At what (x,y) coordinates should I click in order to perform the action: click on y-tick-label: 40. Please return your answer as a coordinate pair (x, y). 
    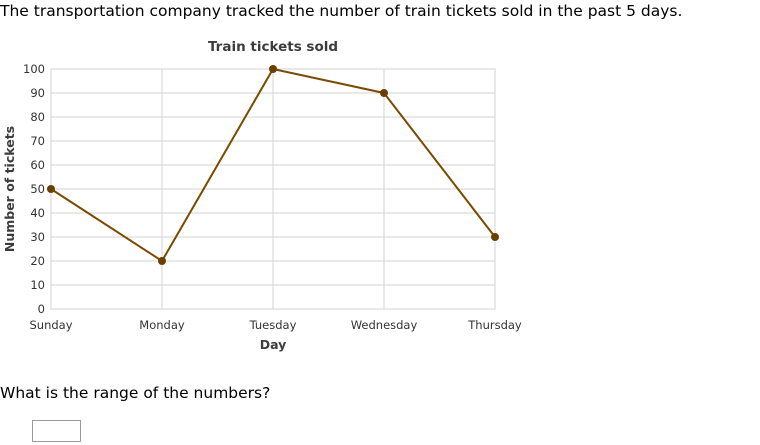
    Looking at the image, I should click on (37, 213).